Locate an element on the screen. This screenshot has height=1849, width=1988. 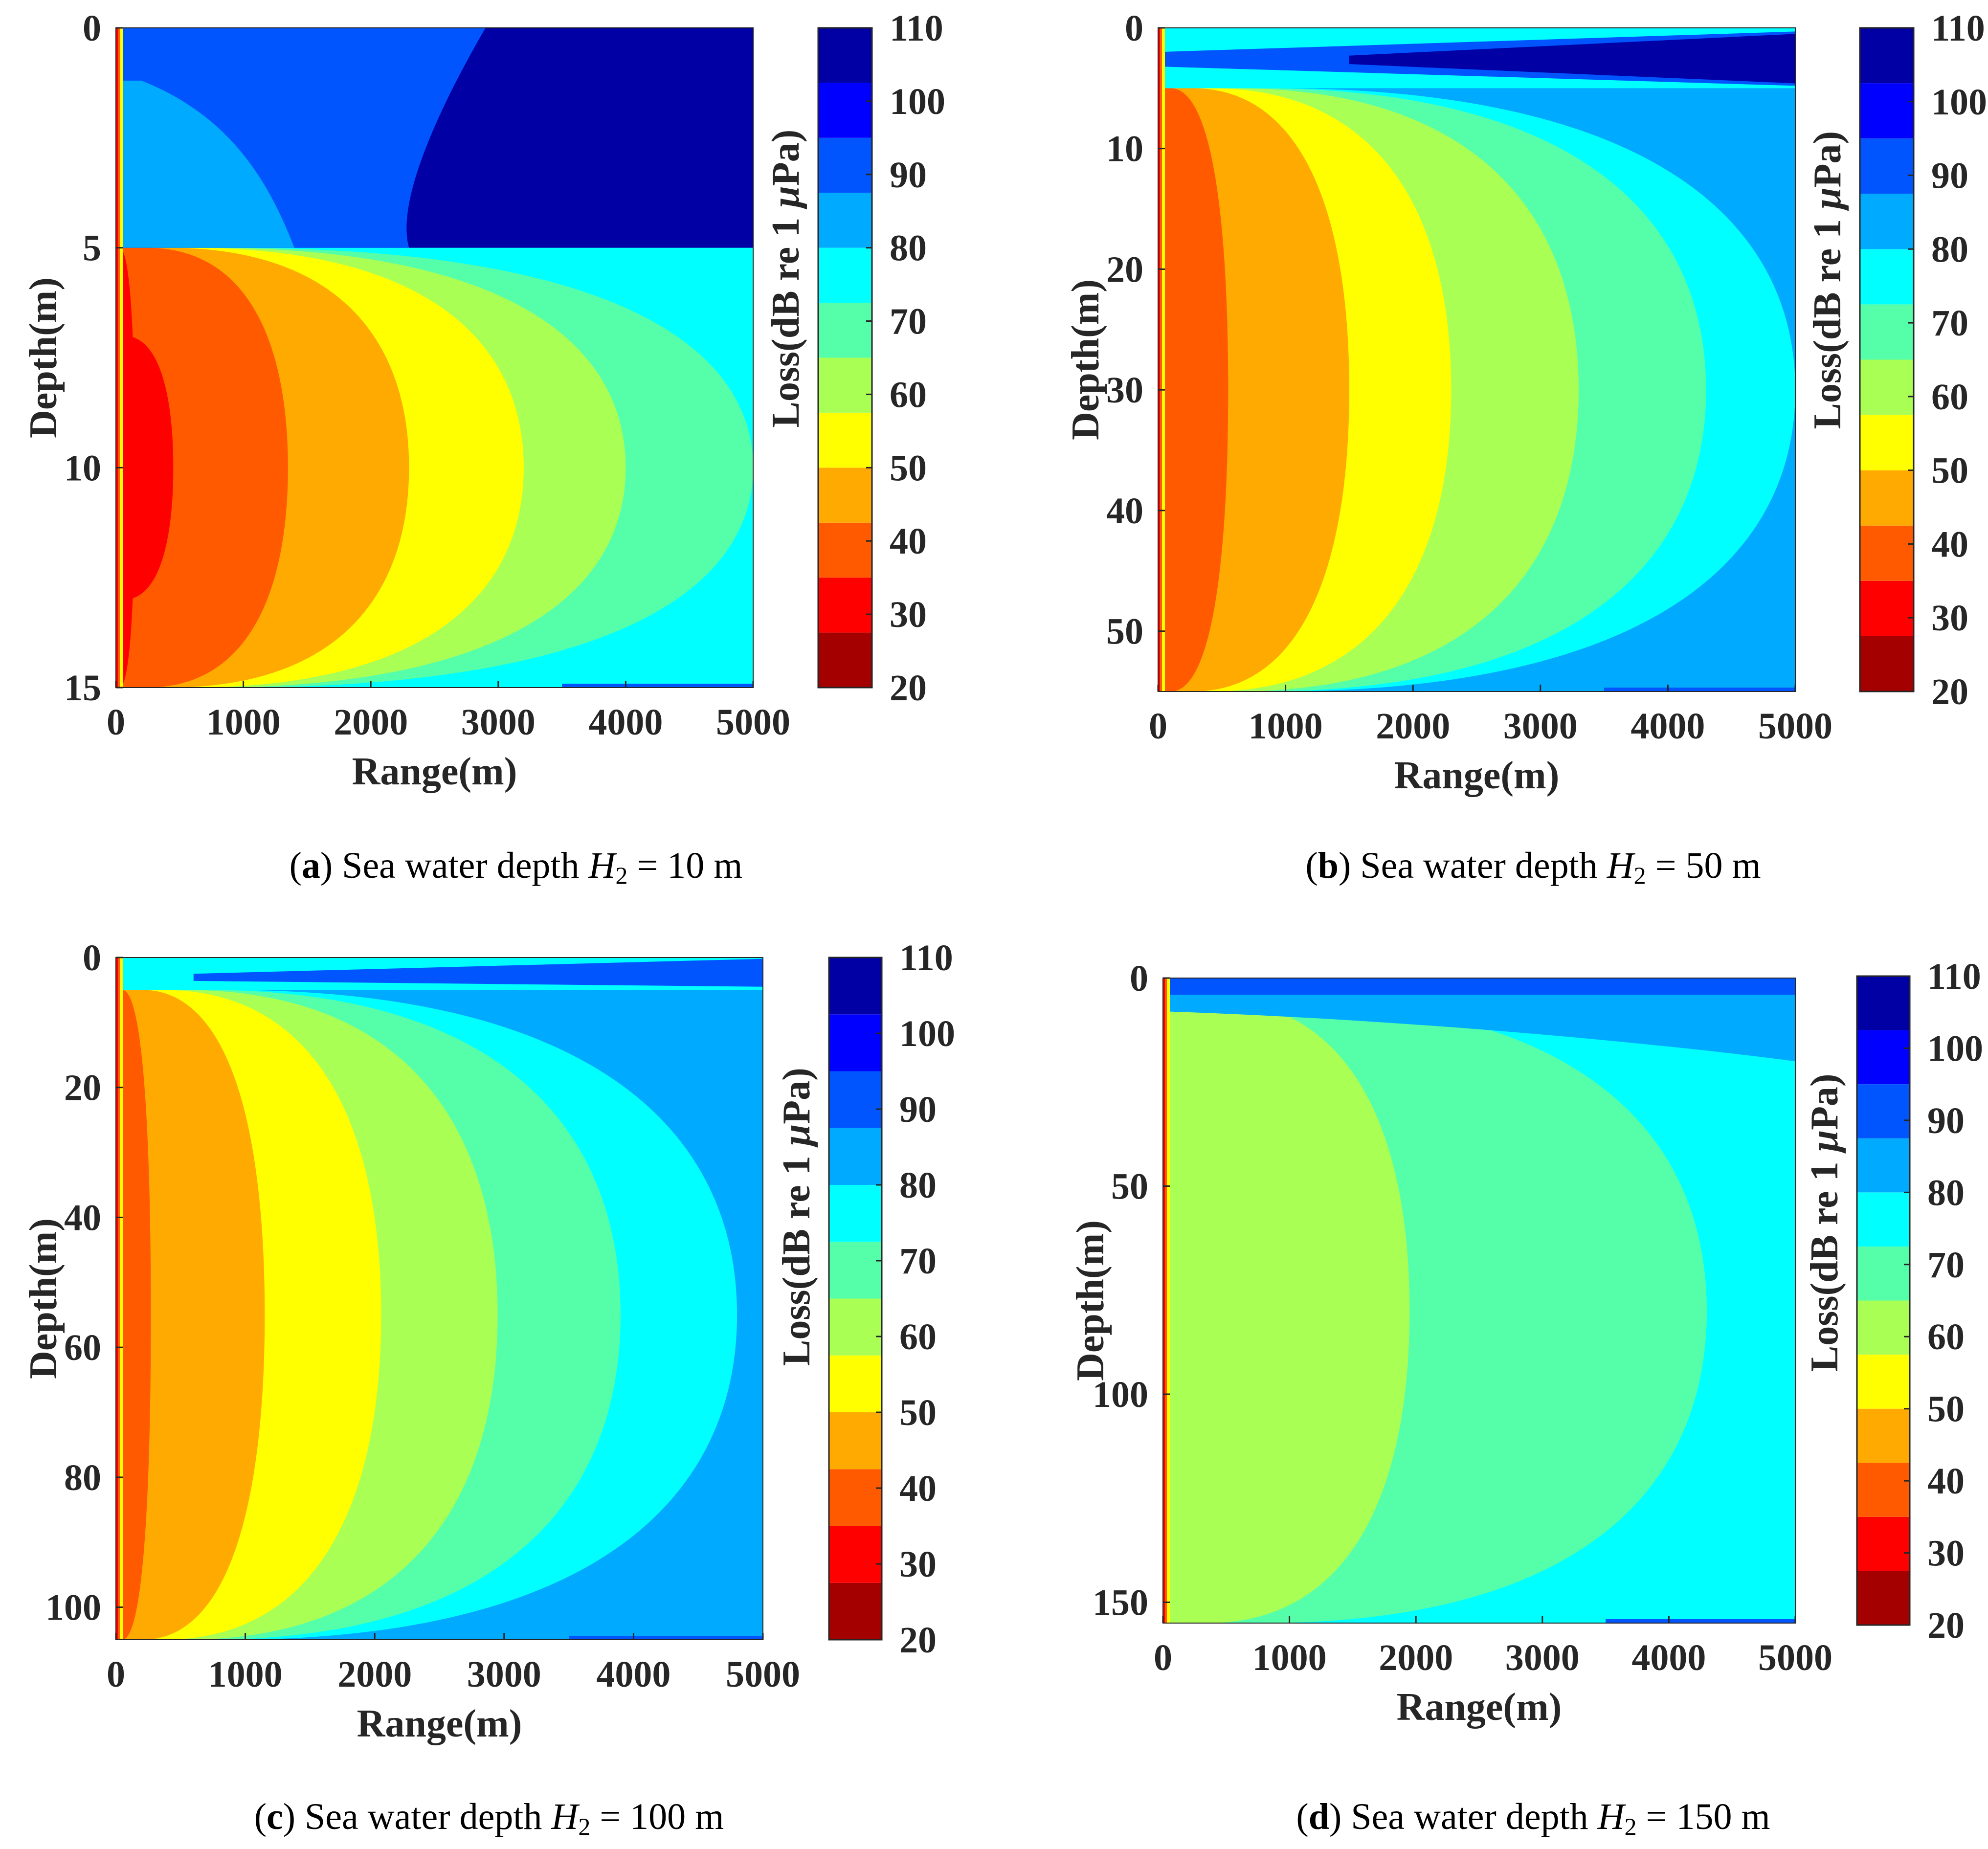
y-tick-label: 80 is located at coordinates (83, 1477).